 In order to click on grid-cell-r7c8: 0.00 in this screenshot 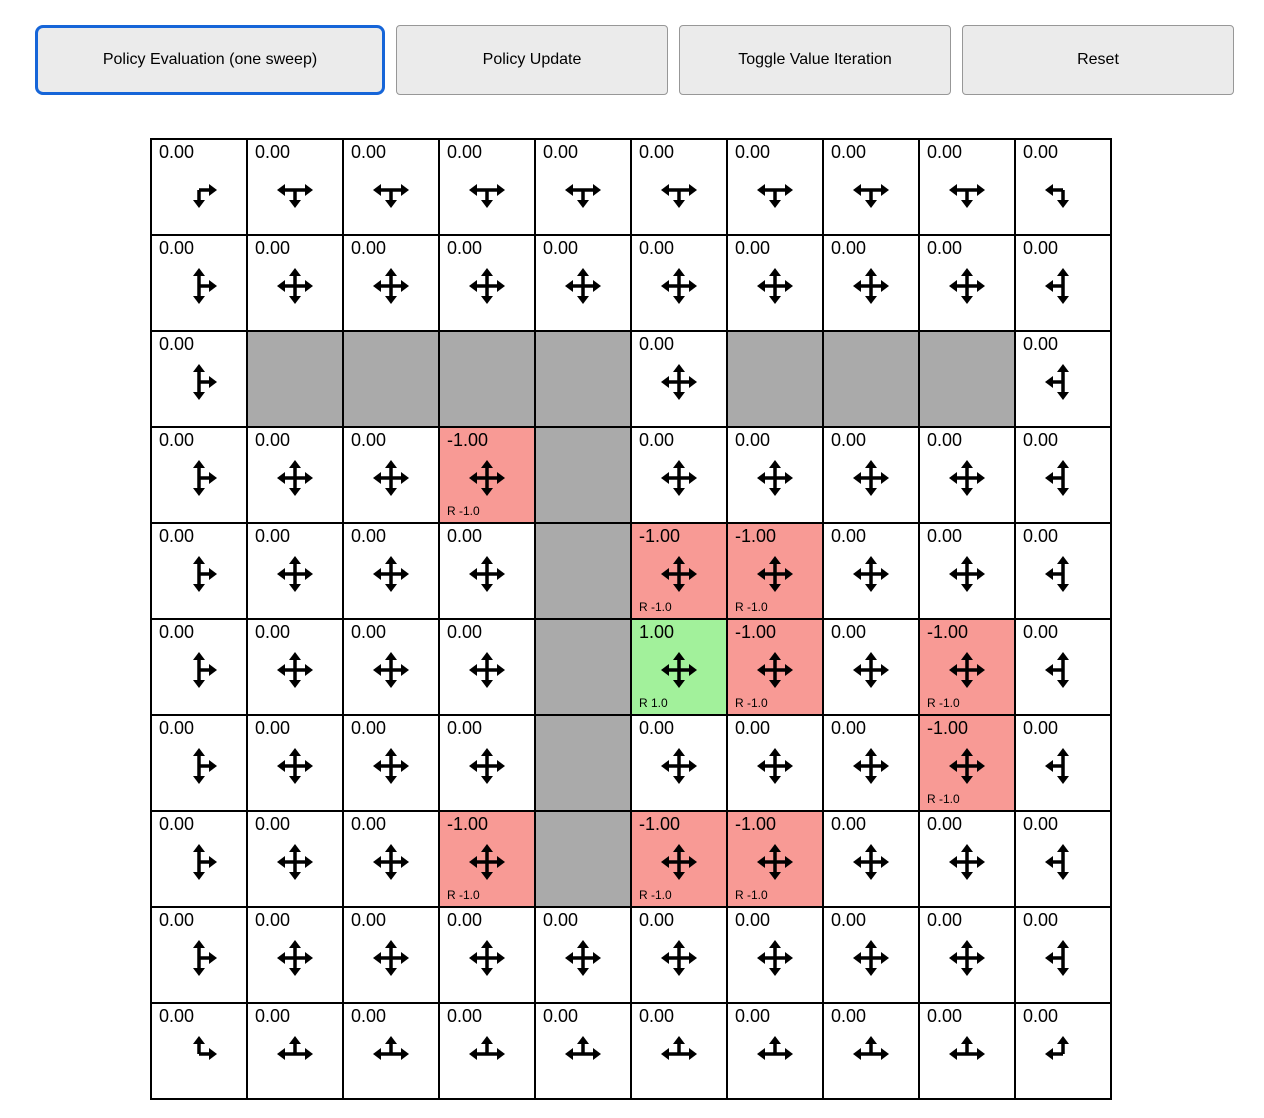, I will do `click(967, 859)`.